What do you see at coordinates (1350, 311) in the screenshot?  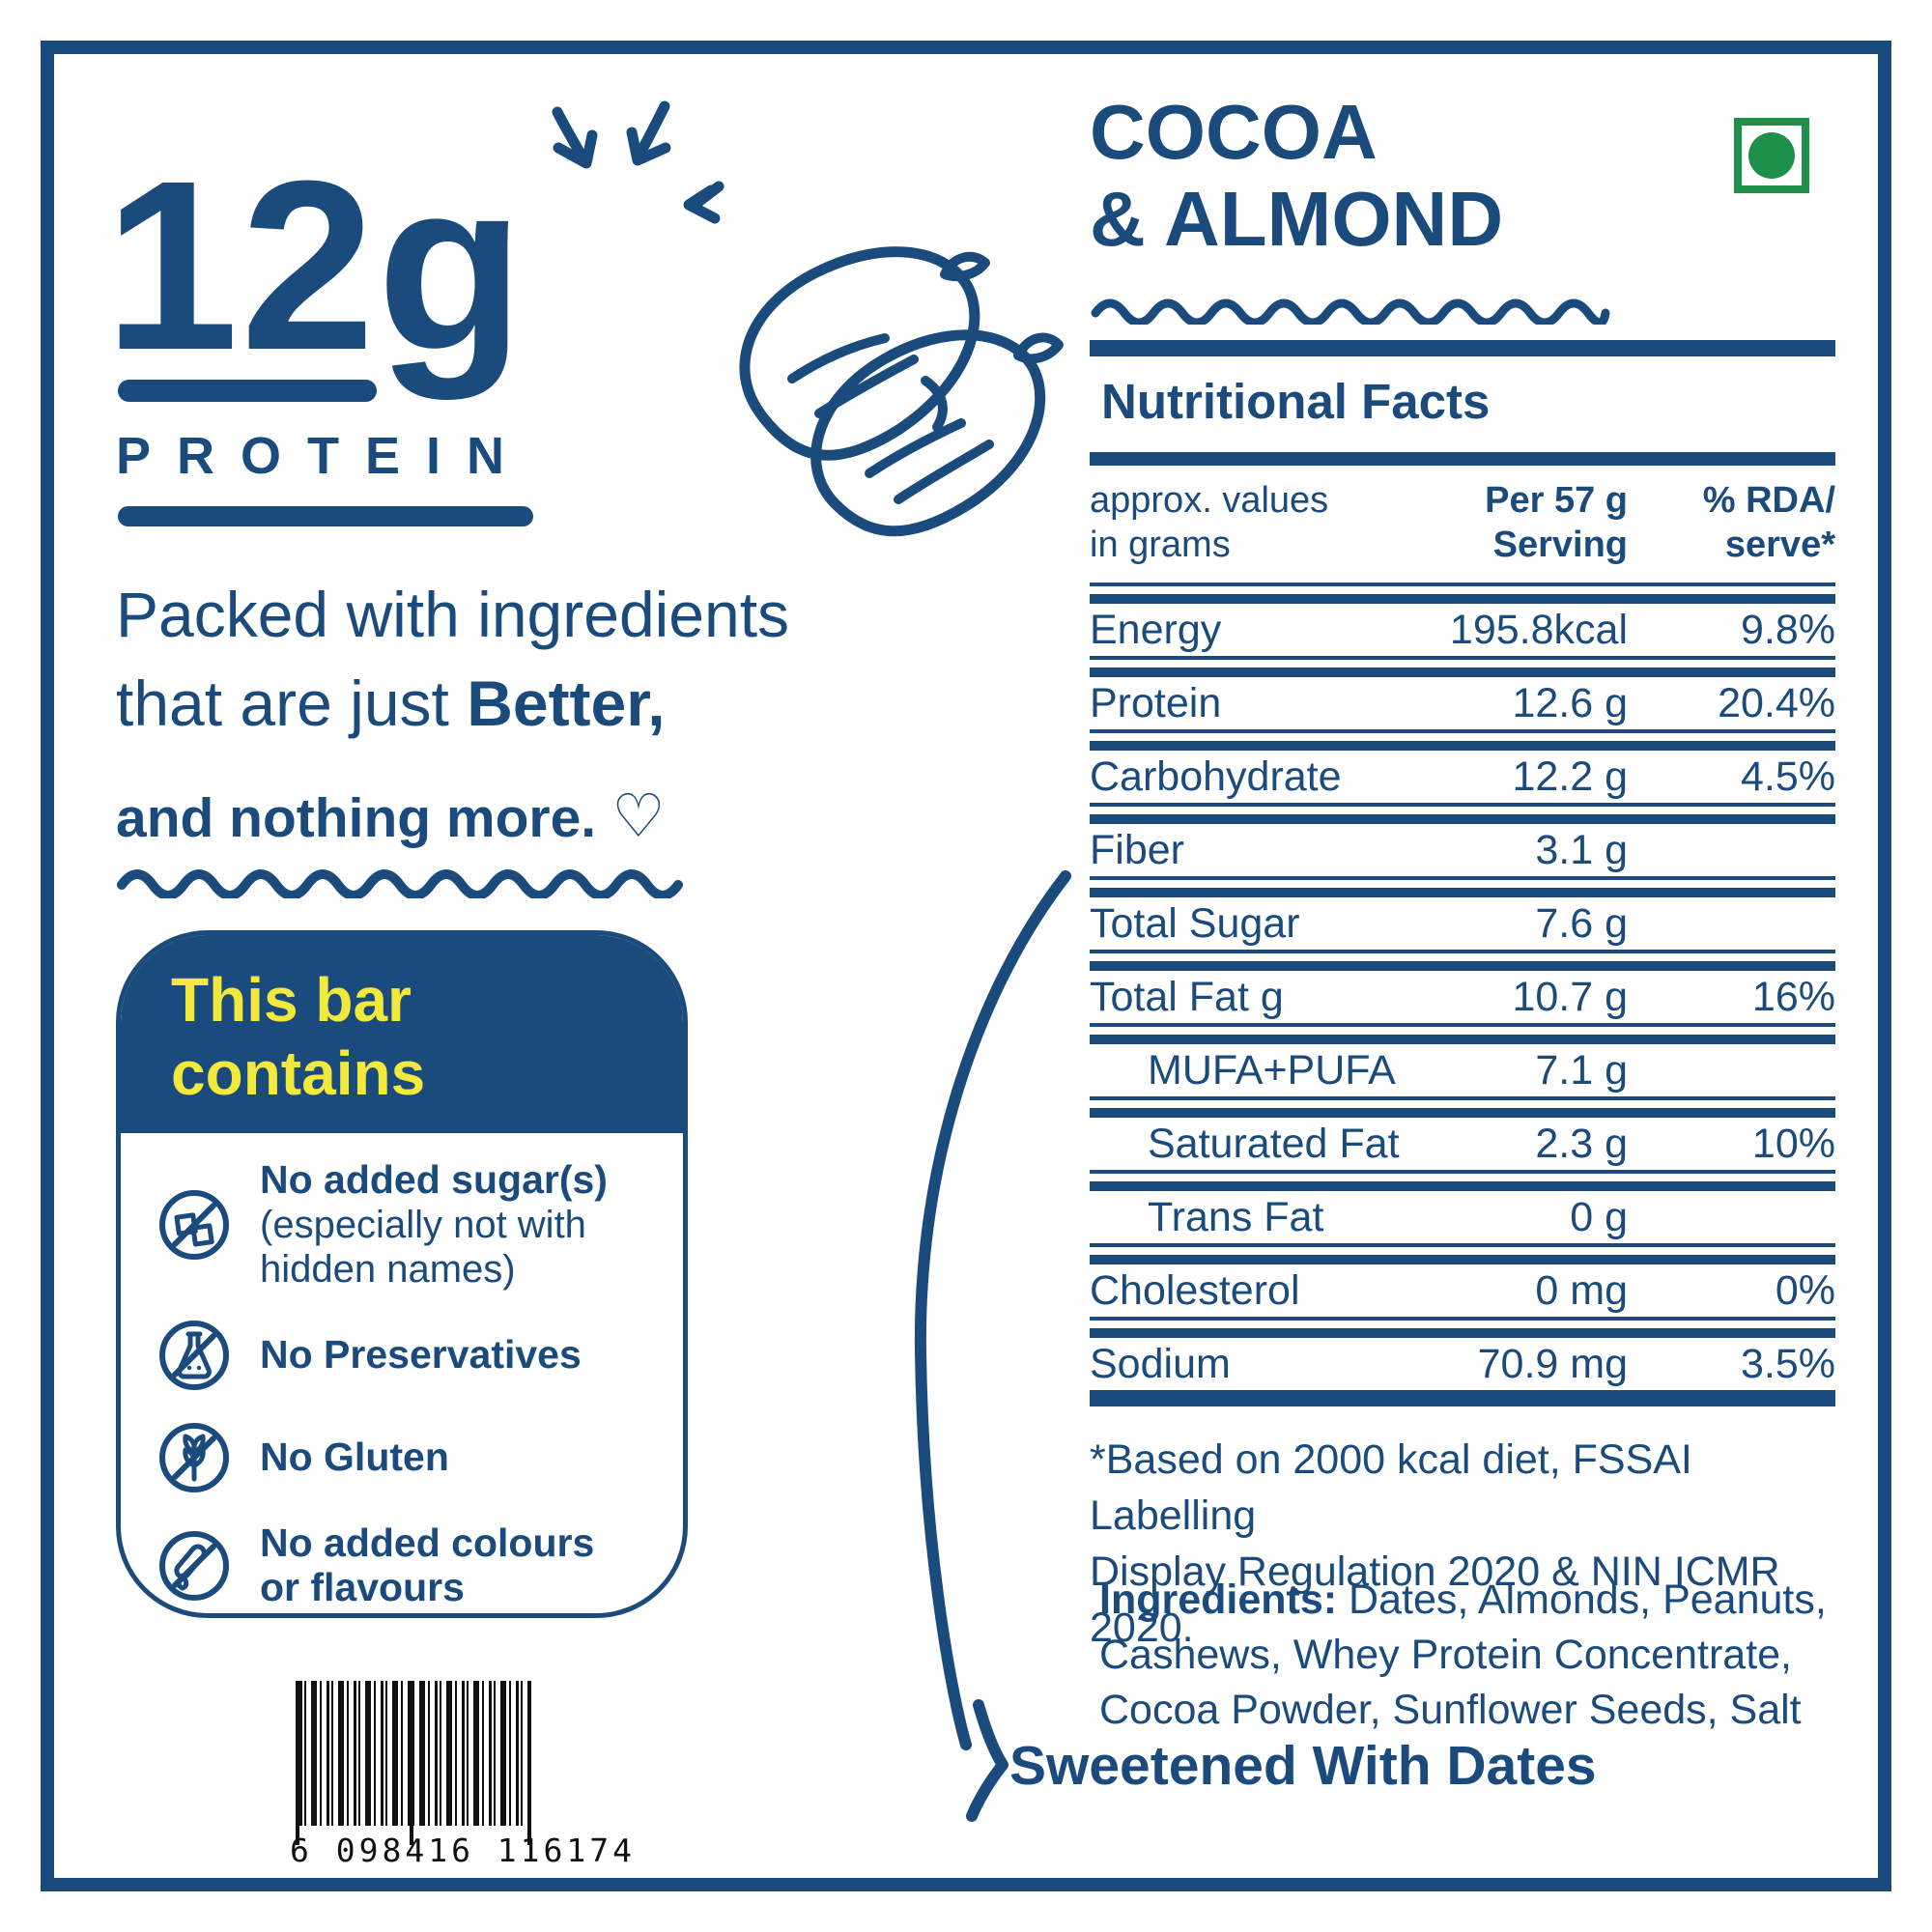 I see `wavy-underline-flavor` at bounding box center [1350, 311].